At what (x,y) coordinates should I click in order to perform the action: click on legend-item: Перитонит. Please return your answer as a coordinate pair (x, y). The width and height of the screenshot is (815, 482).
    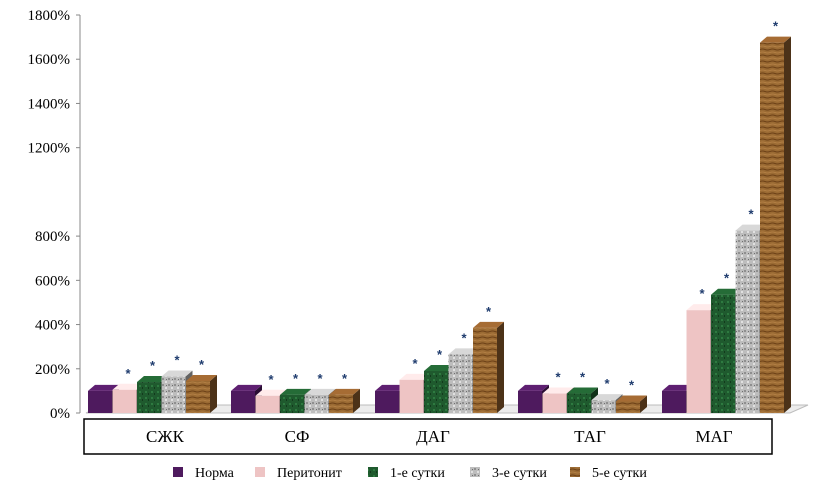
    Looking at the image, I should click on (298, 473).